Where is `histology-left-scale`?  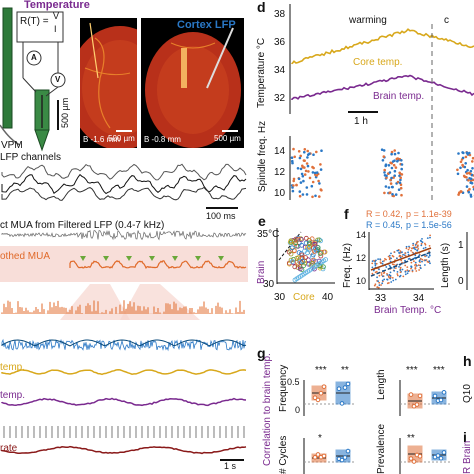 histology-left-scale is located at coordinates (124, 131).